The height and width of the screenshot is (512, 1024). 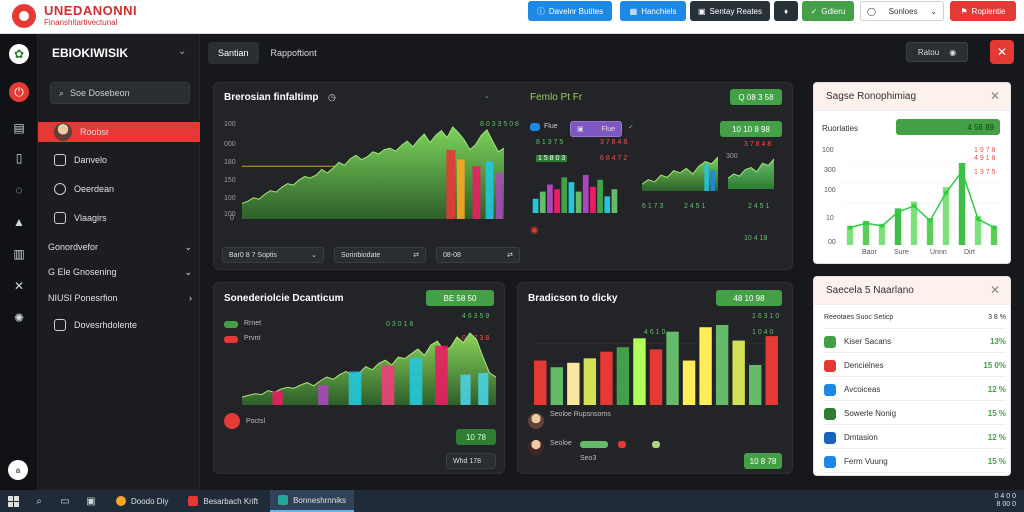 What do you see at coordinates (871, 11) in the screenshot?
I see `globe-icon: ◯` at bounding box center [871, 11].